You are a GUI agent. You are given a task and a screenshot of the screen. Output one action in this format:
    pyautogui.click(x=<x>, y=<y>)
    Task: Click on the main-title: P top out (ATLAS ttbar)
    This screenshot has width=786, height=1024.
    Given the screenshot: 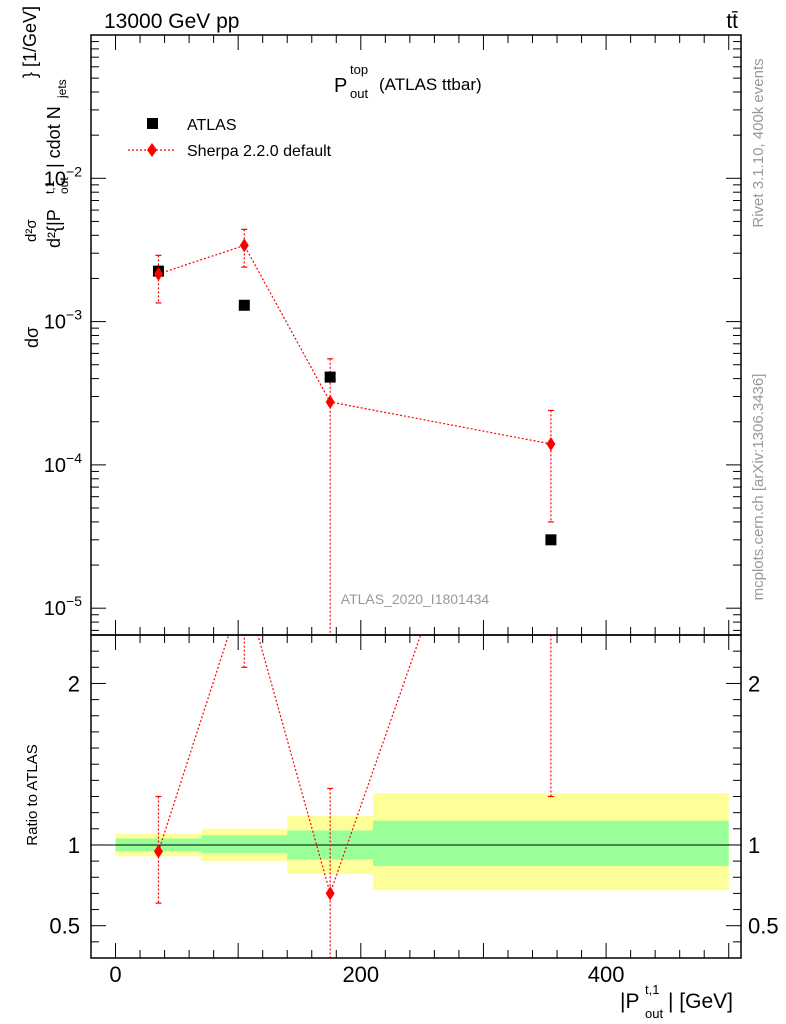 What is the action you would take?
    pyautogui.click(x=408, y=81)
    